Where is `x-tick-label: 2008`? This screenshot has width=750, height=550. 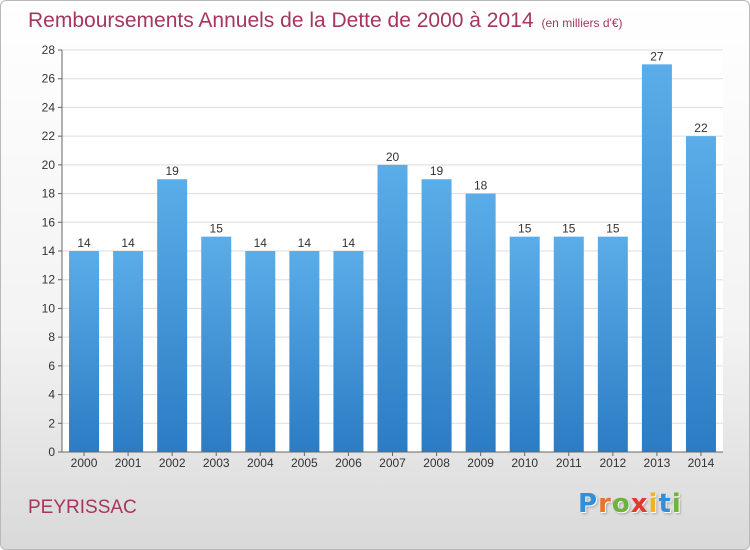 x-tick-label: 2008 is located at coordinates (436, 463).